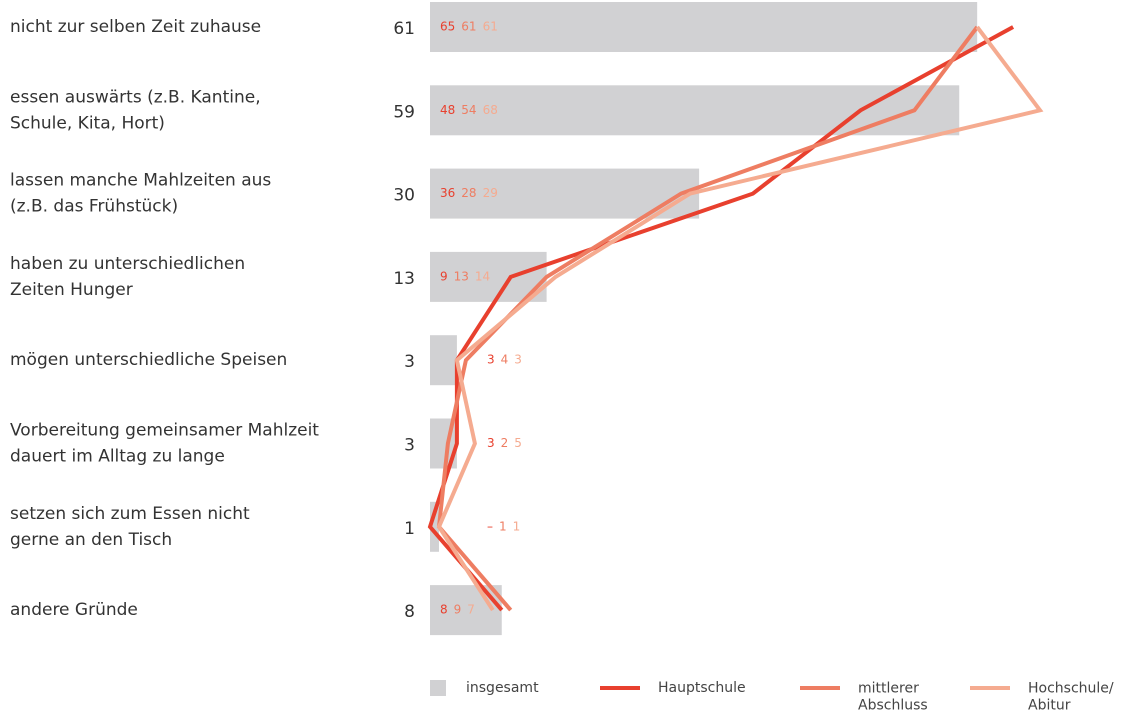 The image size is (1135, 714). I want to click on value-label: 14, so click(482, 276).